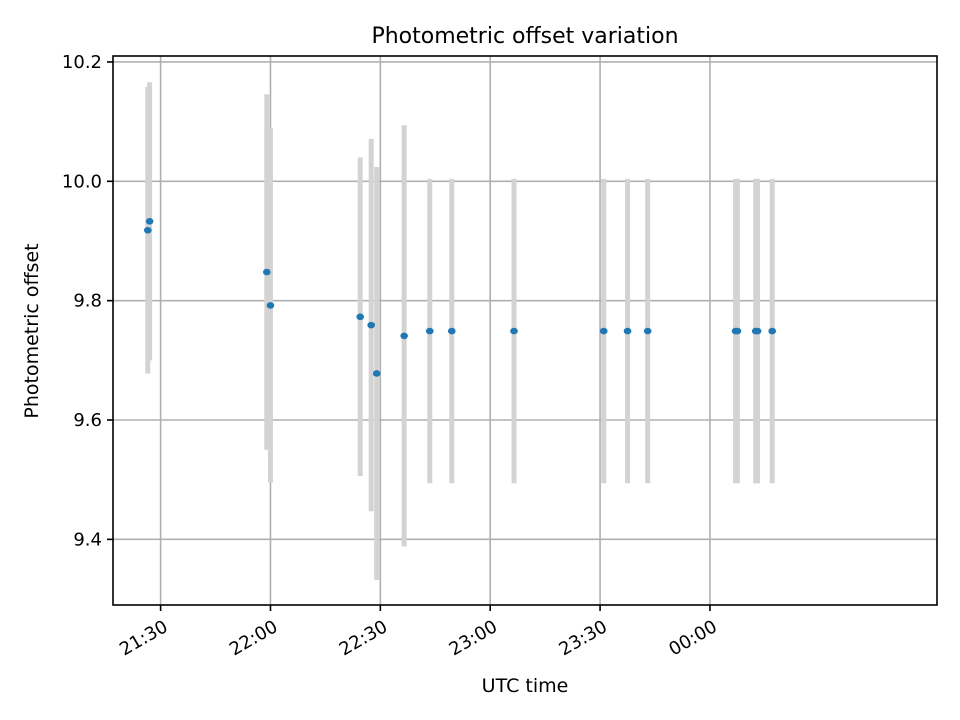 This screenshot has height=720, width=960. Describe the element at coordinates (87, 420) in the screenshot. I see `y-tick-label: 9.6` at that location.